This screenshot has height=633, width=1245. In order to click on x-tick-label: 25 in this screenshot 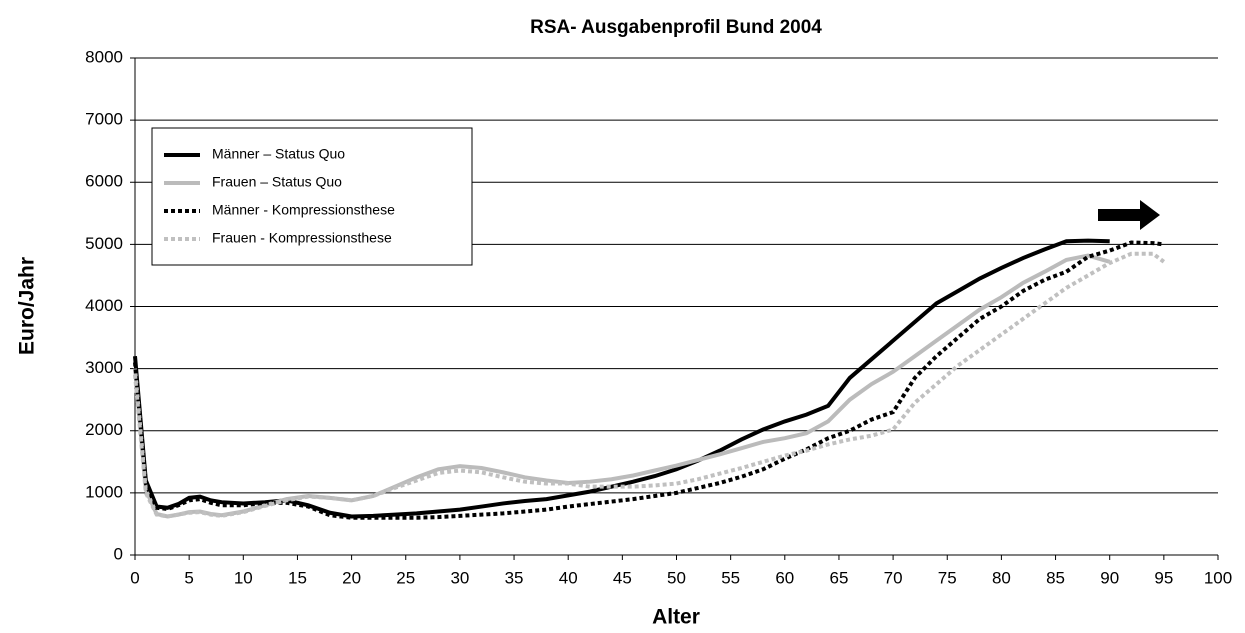, I will do `click(405, 577)`.